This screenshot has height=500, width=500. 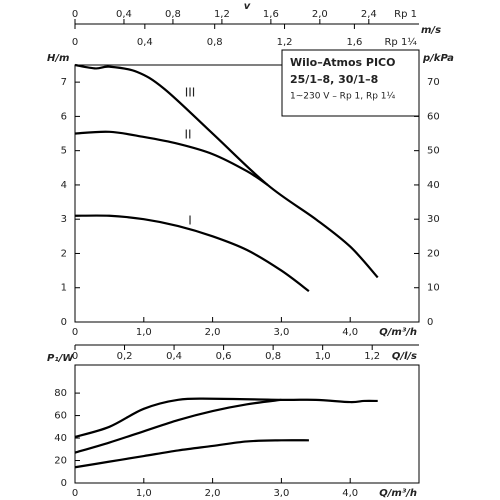 What do you see at coordinates (224, 356) in the screenshot?
I see `x-tick-label: 0,6` at bounding box center [224, 356].